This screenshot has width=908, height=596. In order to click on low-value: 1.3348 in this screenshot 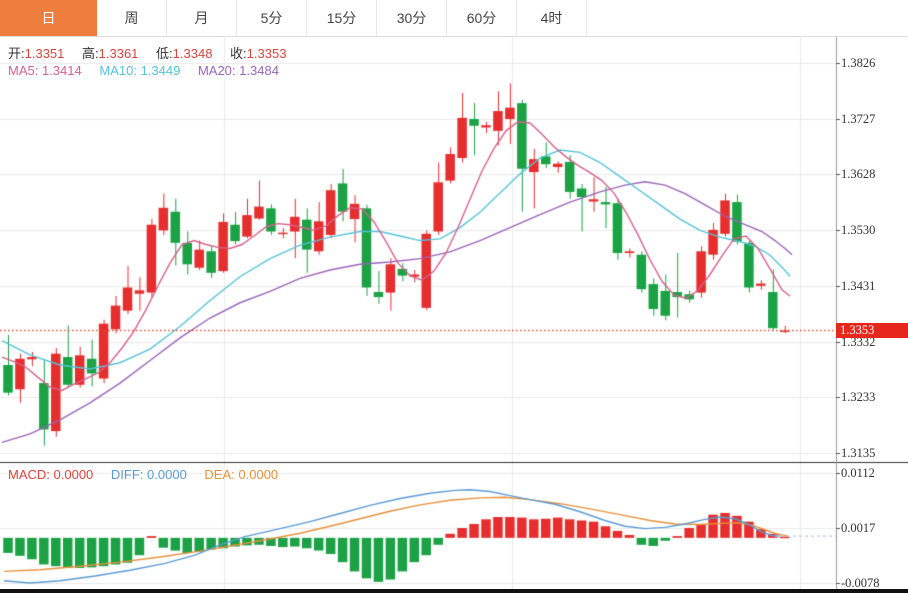, I will do `click(192, 53)`.